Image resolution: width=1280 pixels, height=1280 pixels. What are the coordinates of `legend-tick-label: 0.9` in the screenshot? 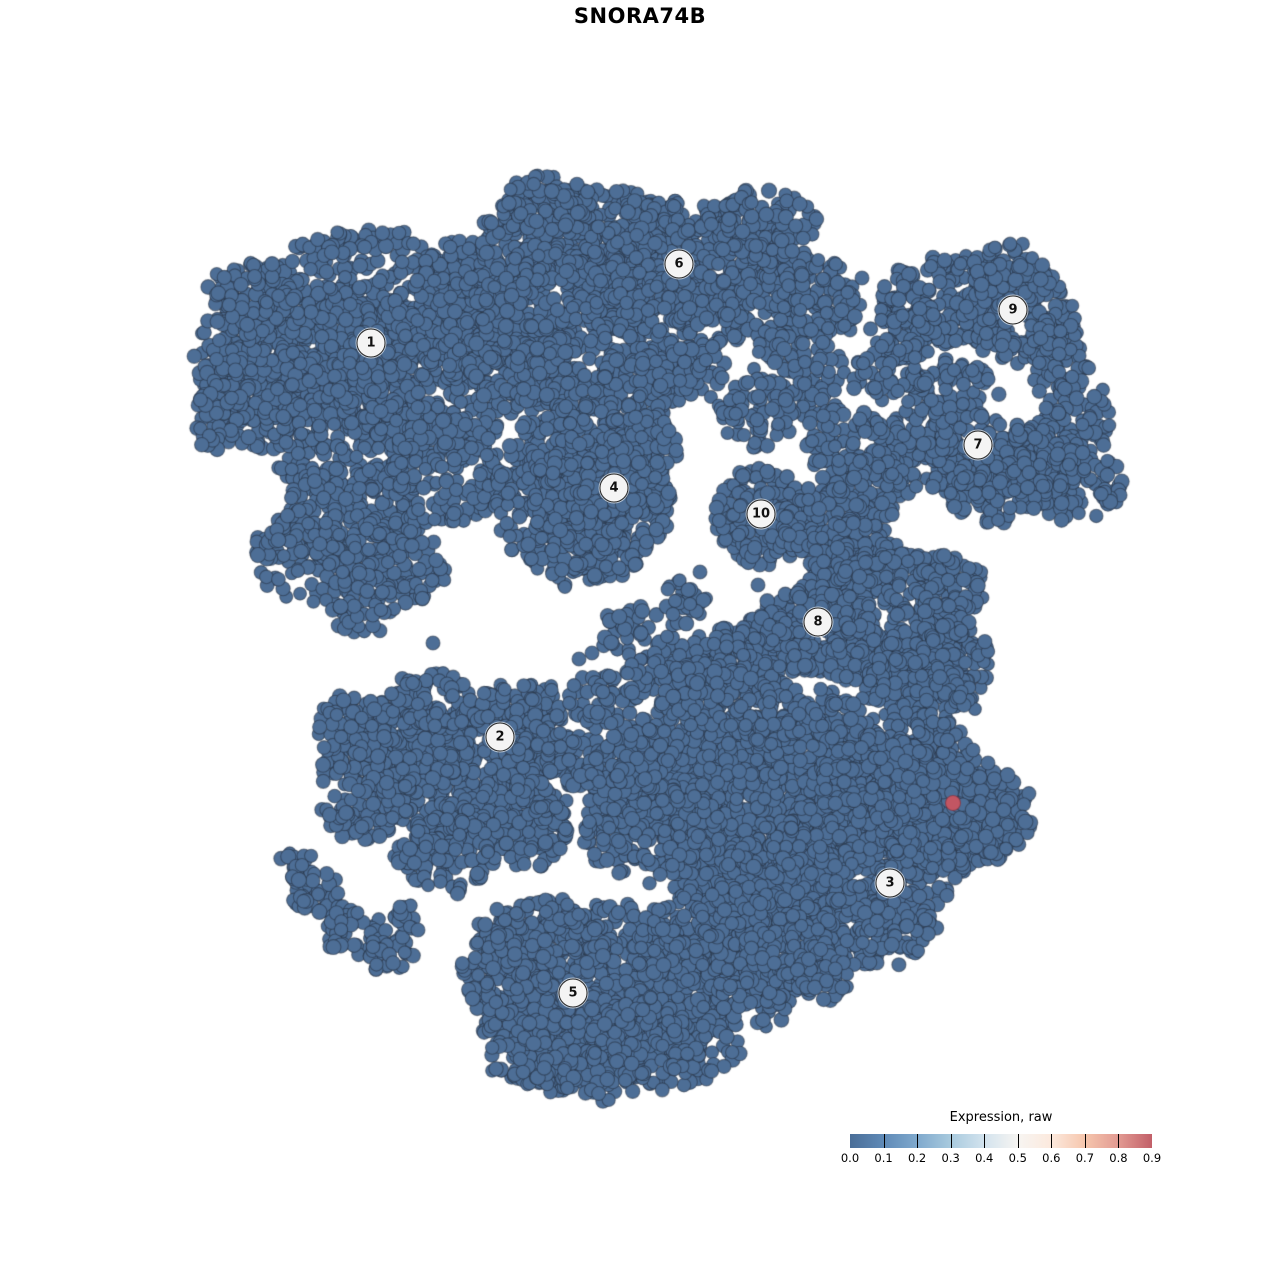 It's located at (1152, 1158).